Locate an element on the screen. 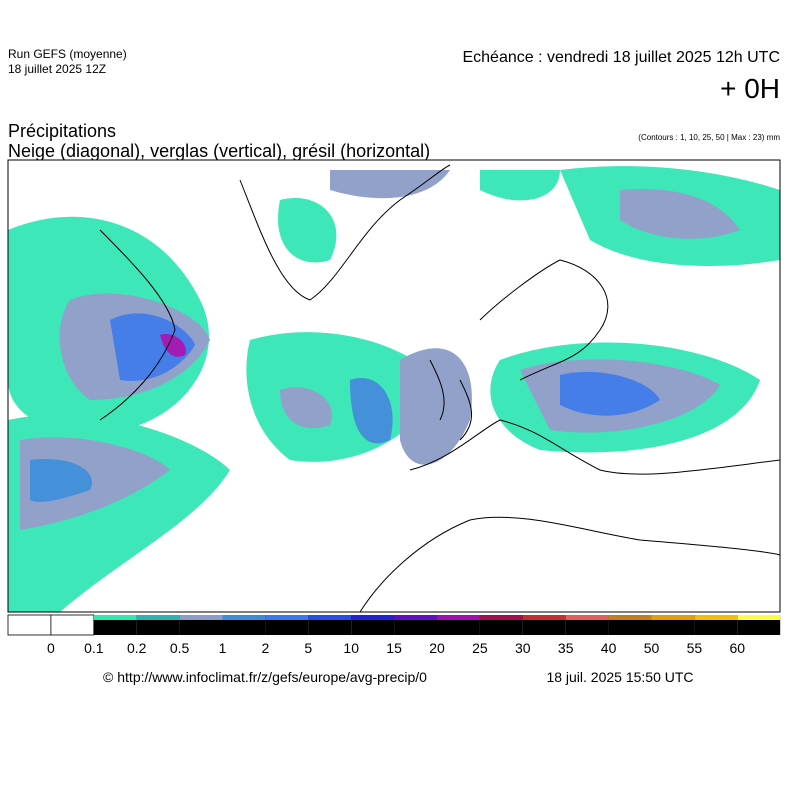 The height and width of the screenshot is (794, 788). contours-note: (Contours : 1, 10, 25, 50 | Max : 23) mm is located at coordinates (709, 137).